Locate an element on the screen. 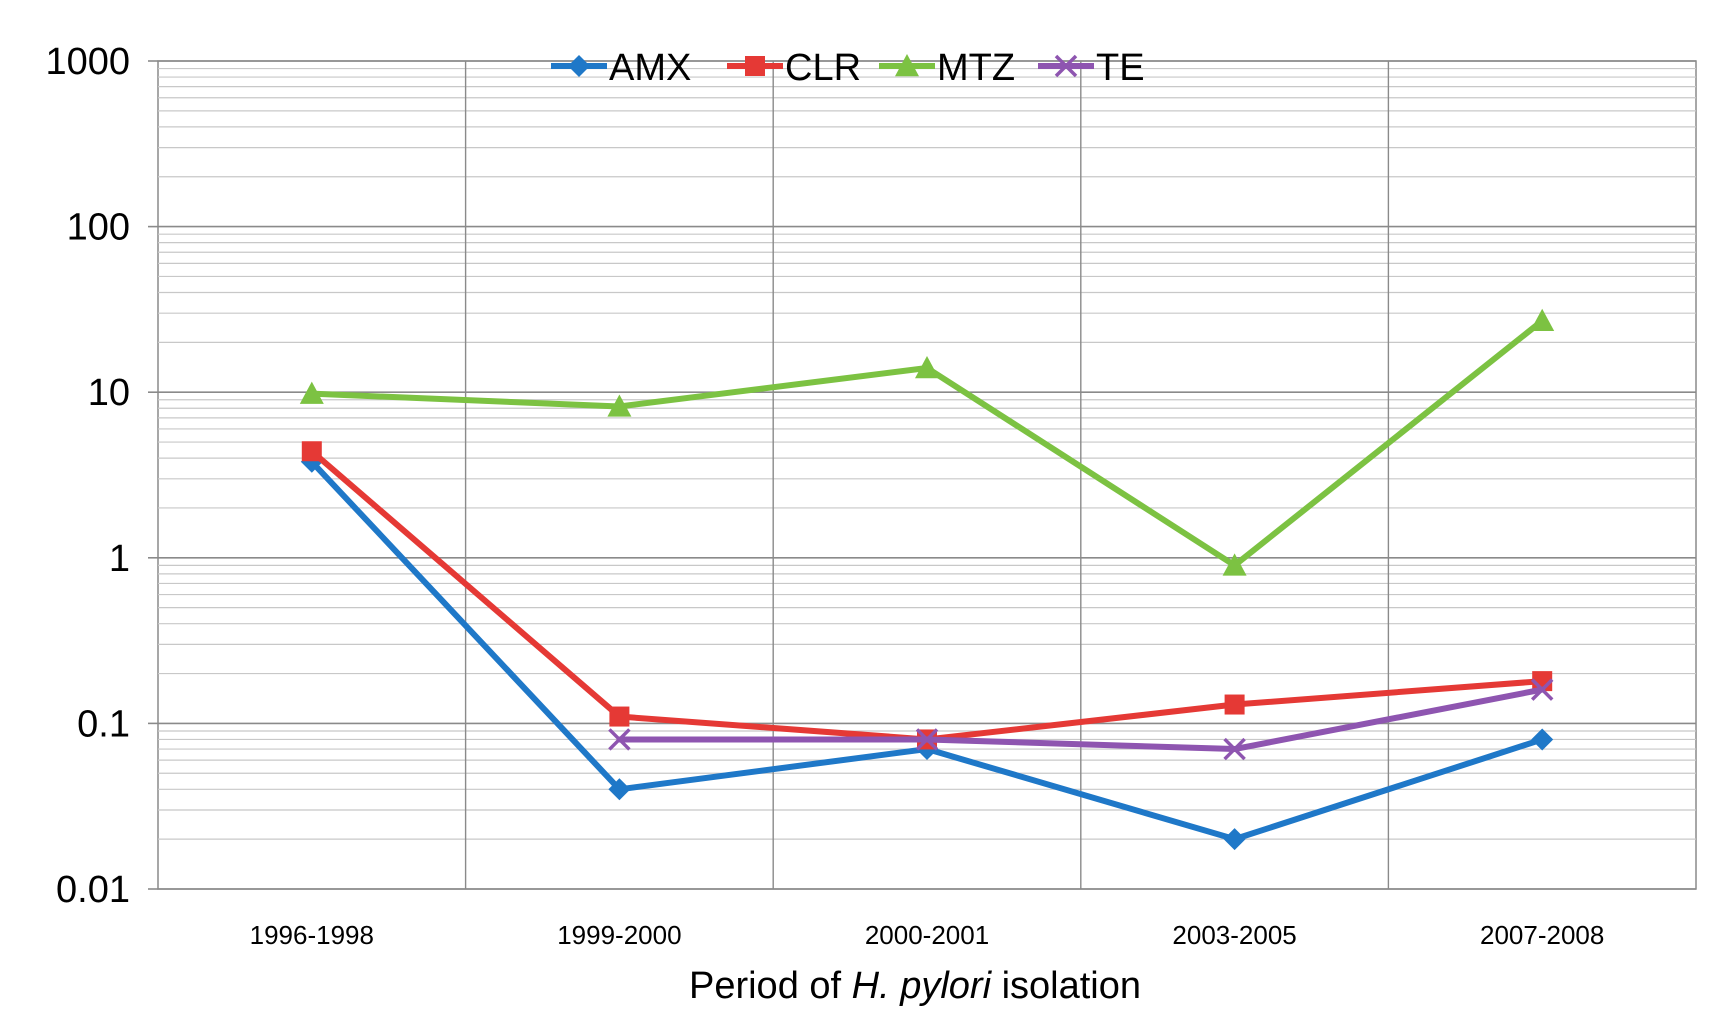 The image size is (1714, 1023). legend-marker-te is located at coordinates (1066, 66).